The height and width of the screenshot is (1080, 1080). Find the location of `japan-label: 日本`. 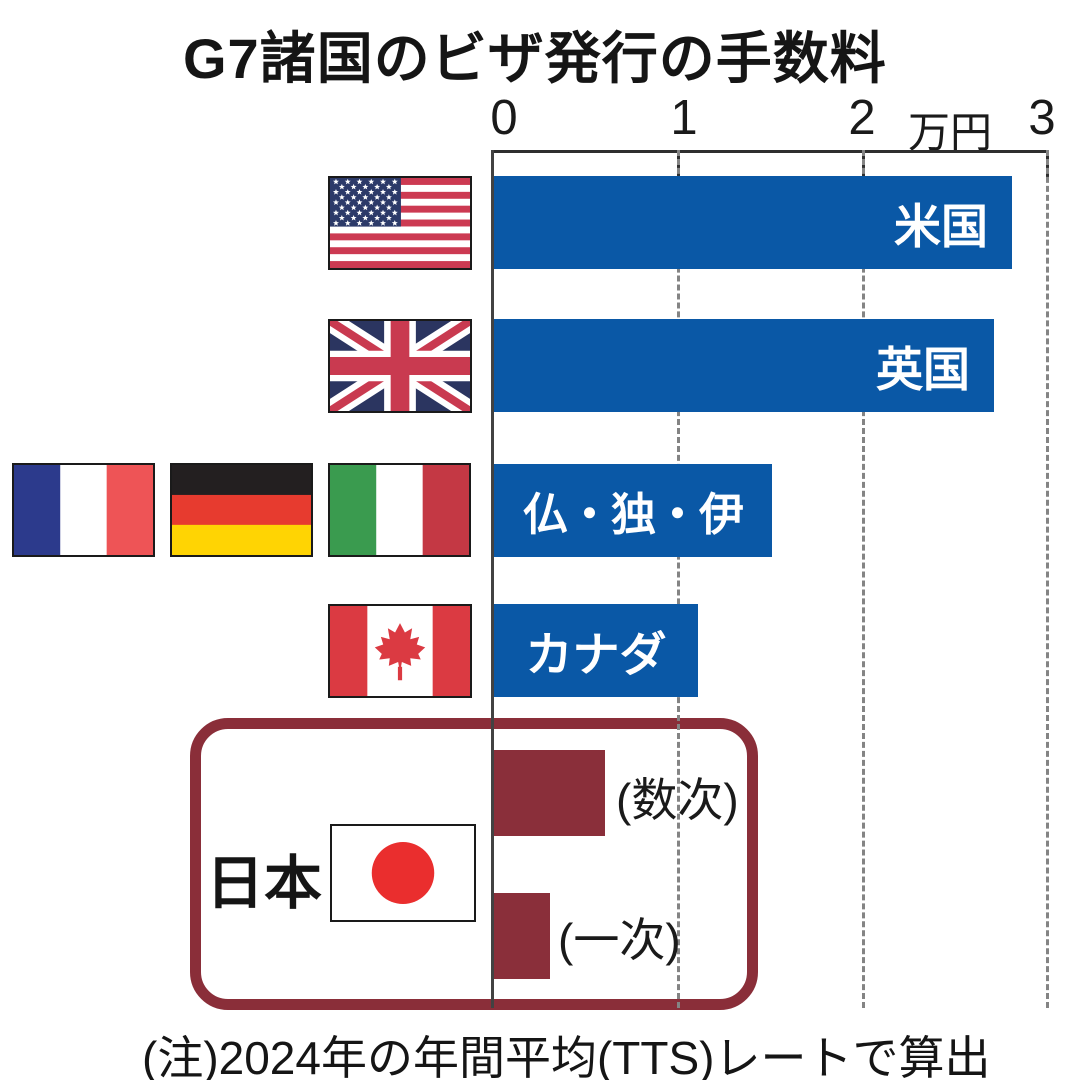

japan-label: 日本 is located at coordinates (264, 883).